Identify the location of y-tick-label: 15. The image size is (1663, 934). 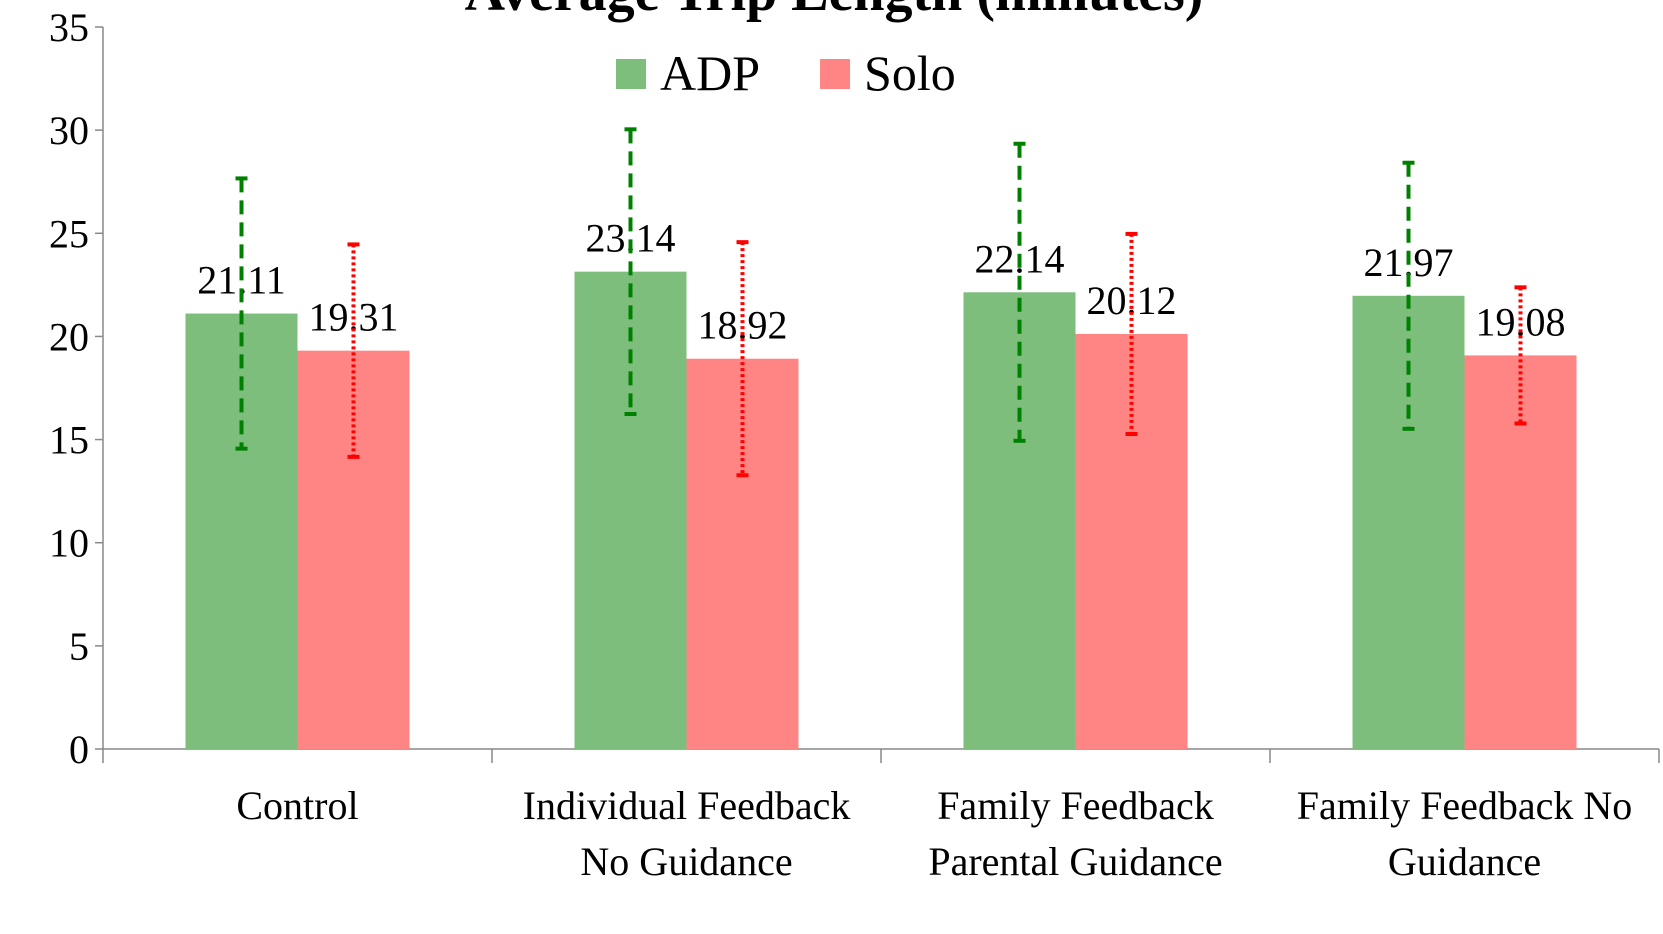
(69, 440).